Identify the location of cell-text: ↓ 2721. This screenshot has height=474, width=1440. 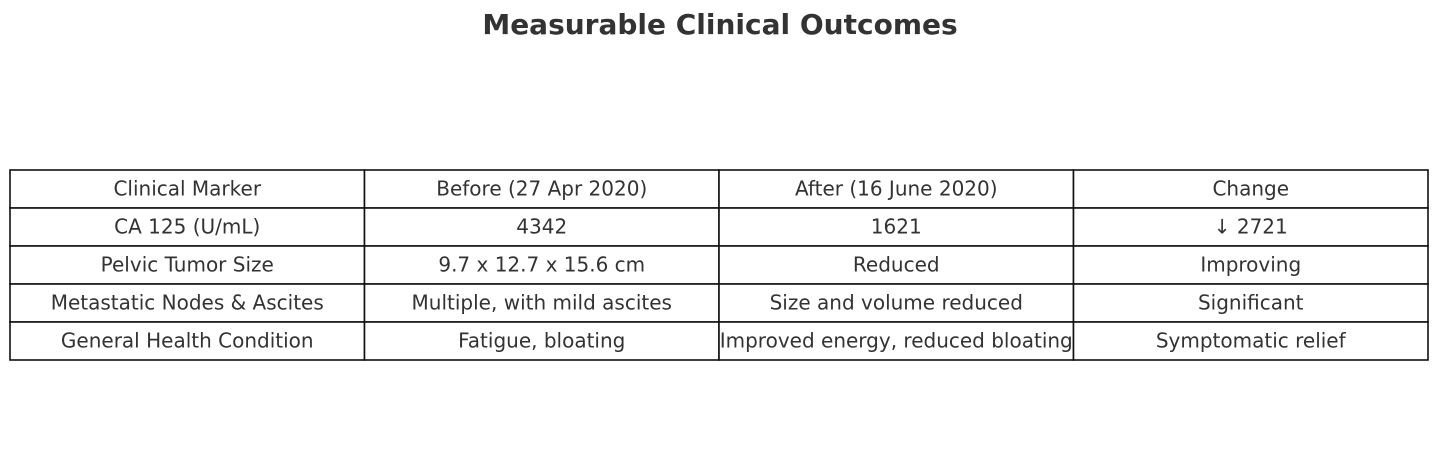
(1251, 227).